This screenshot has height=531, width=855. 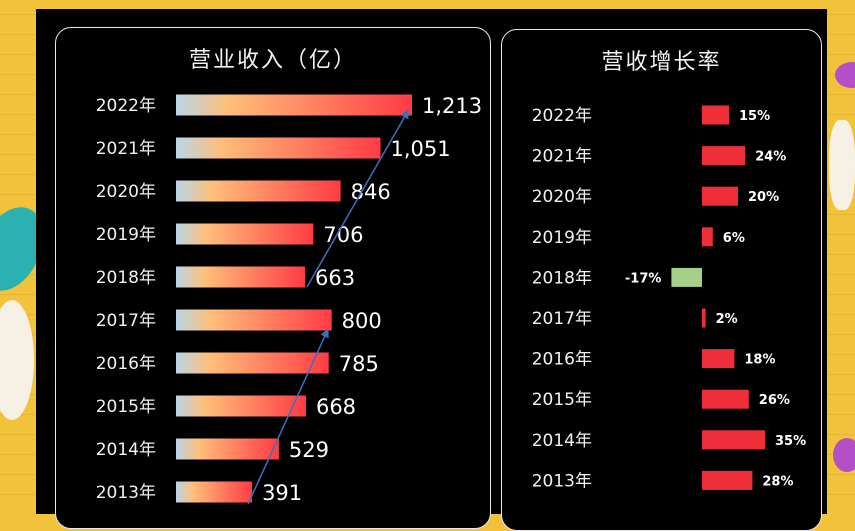 I want to click on growth-value-label: 15%, so click(x=754, y=116).